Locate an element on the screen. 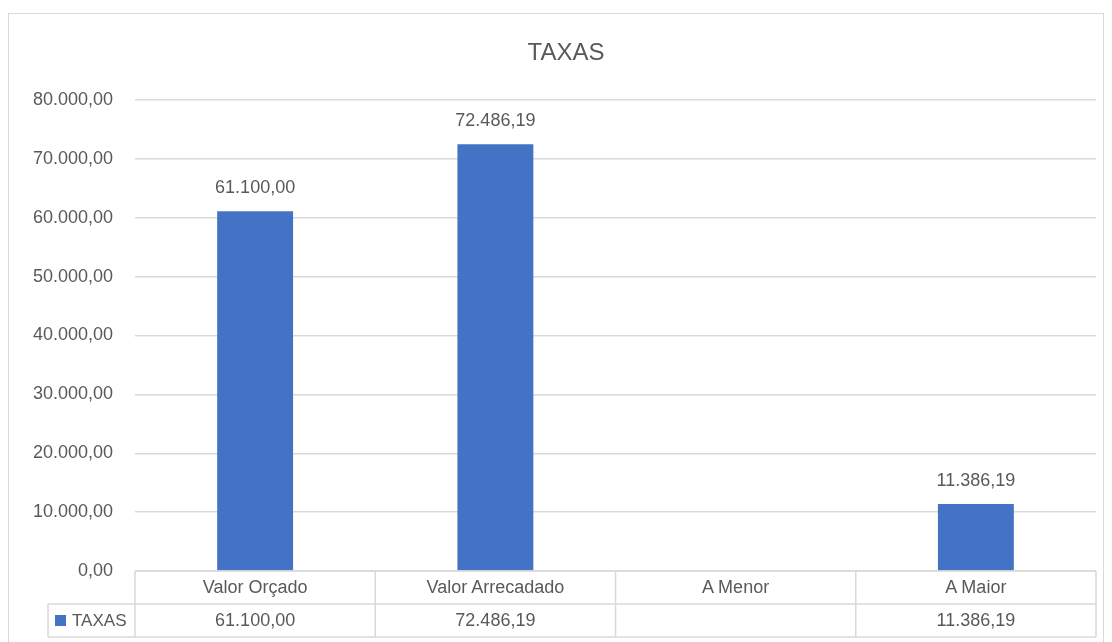 The width and height of the screenshot is (1112, 642). text: 61.100,00 is located at coordinates (255, 187).